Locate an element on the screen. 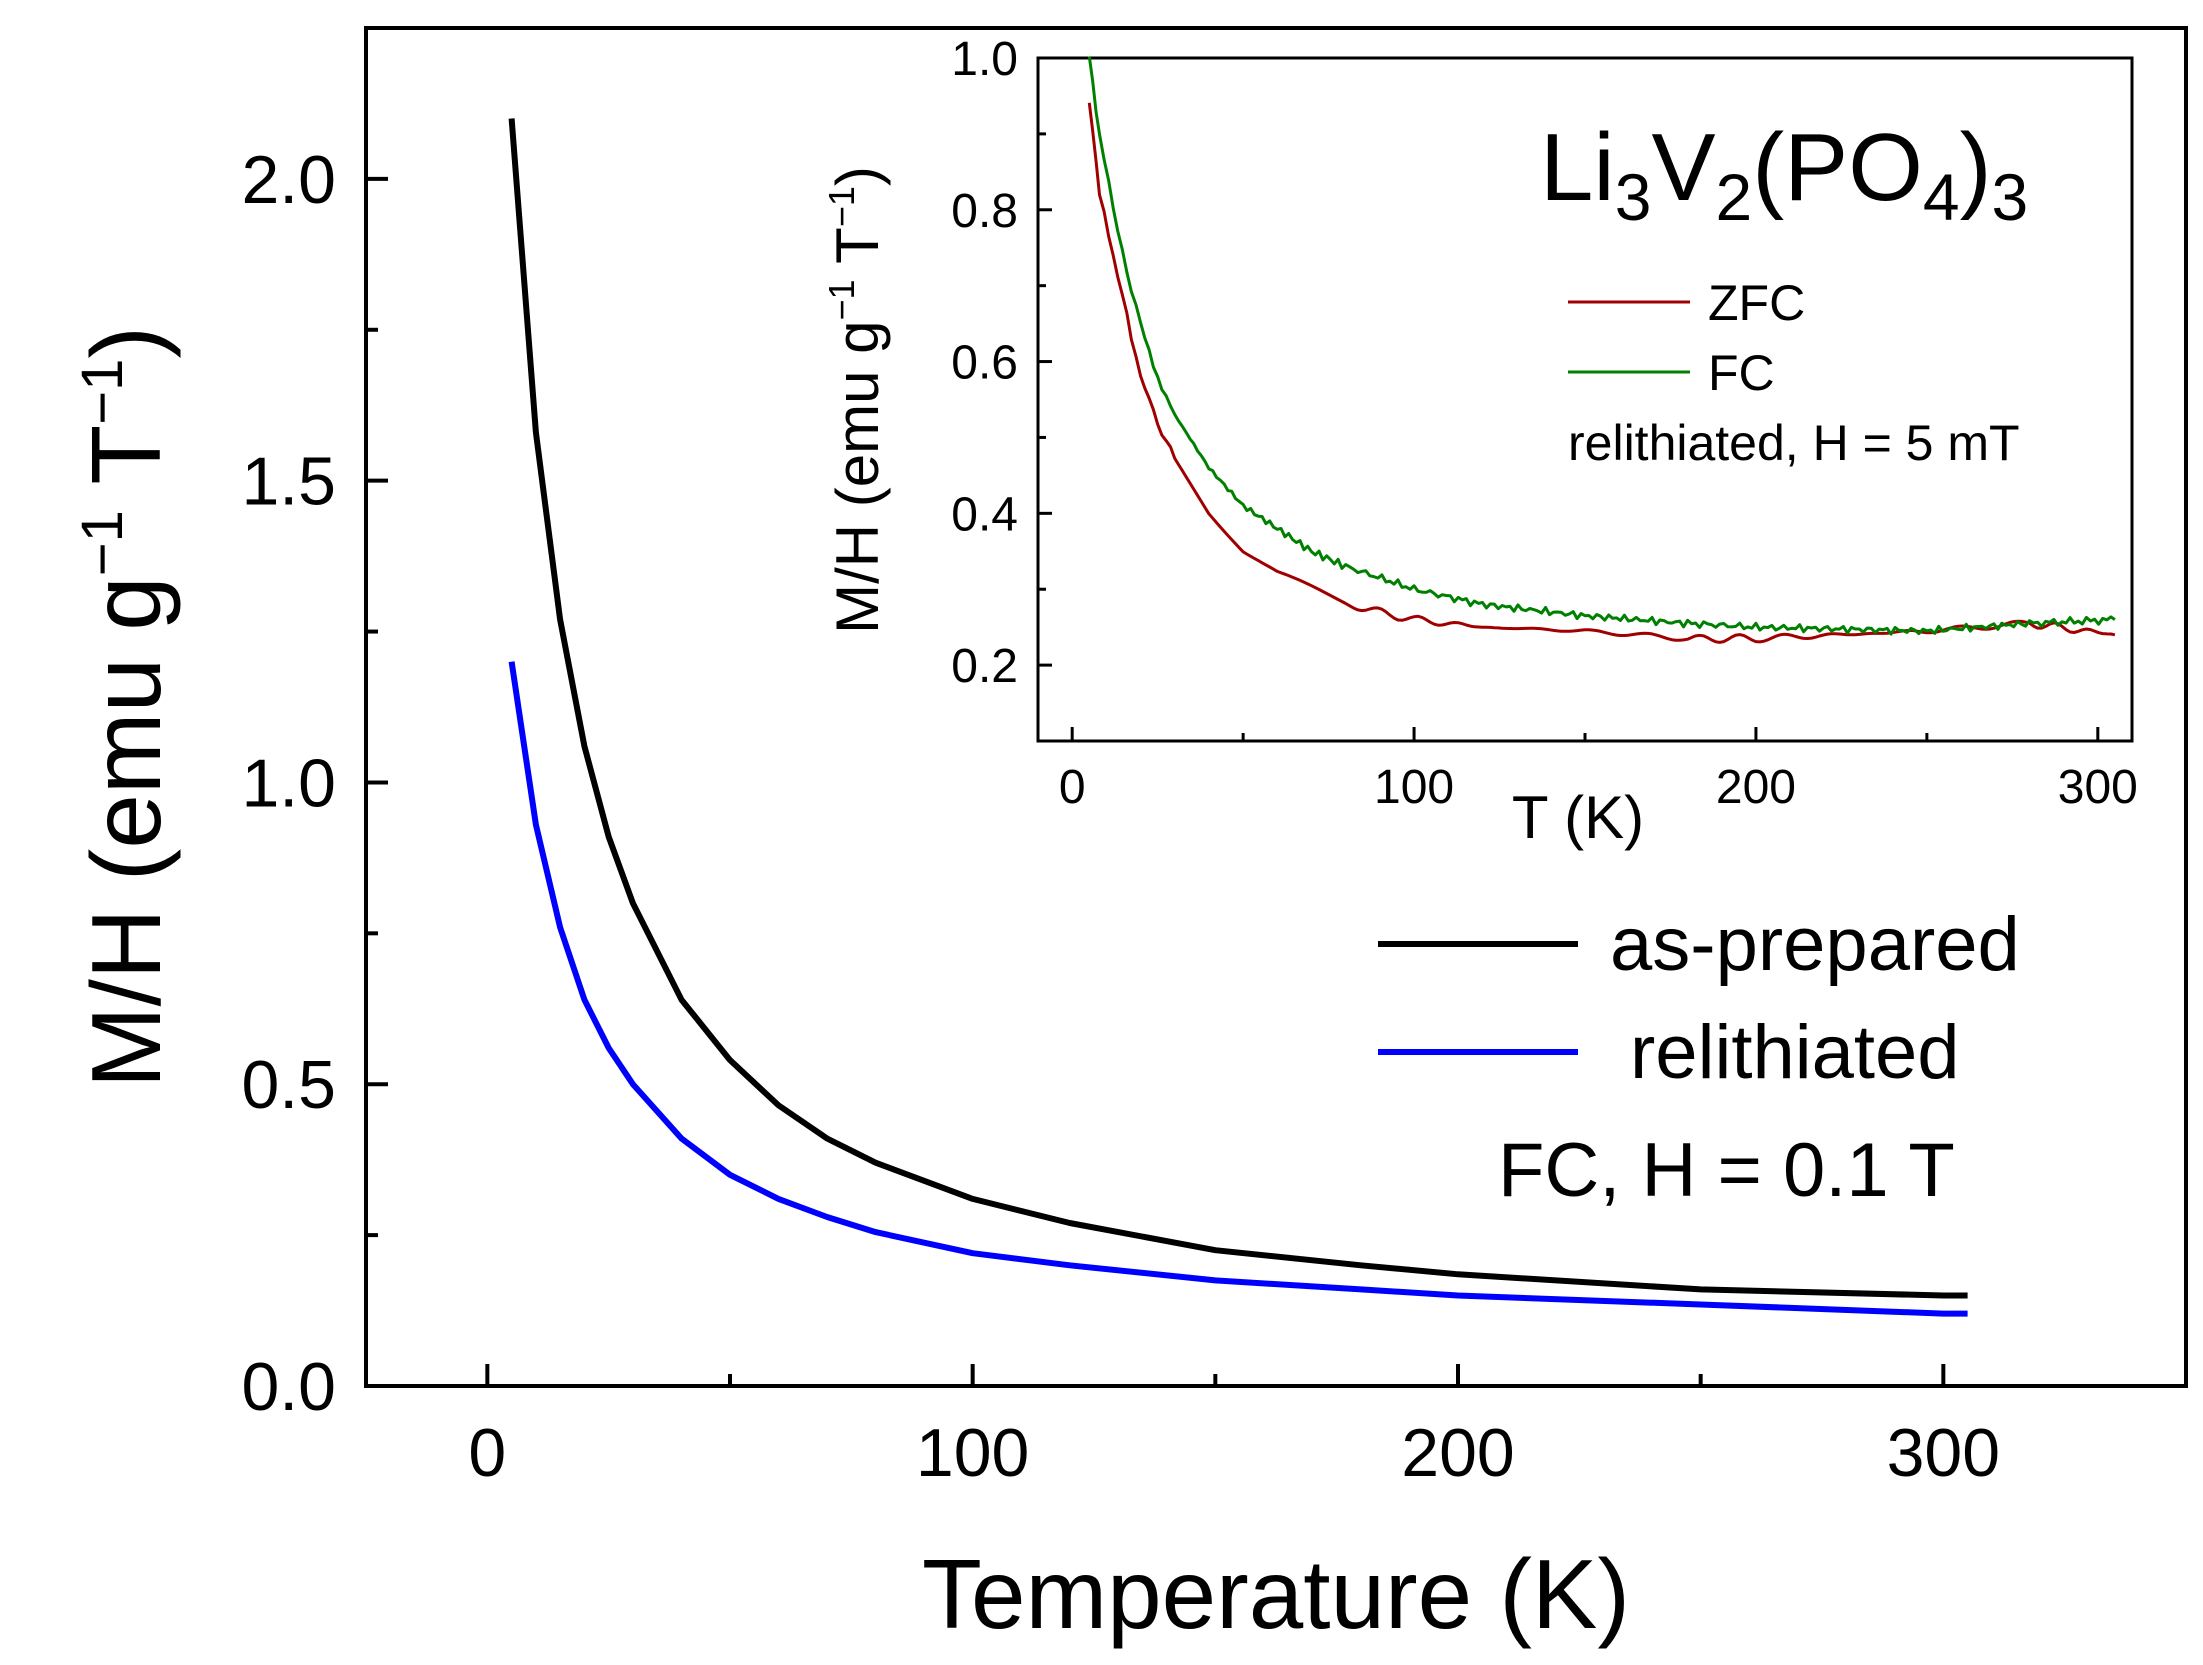  inset-y-axis-title-exp2: −1 is located at coordinates (841, 206).